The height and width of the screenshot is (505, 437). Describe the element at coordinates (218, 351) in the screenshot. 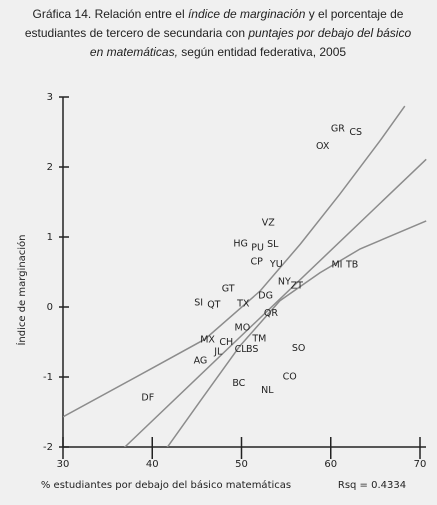

I see `point-label: JL` at that location.